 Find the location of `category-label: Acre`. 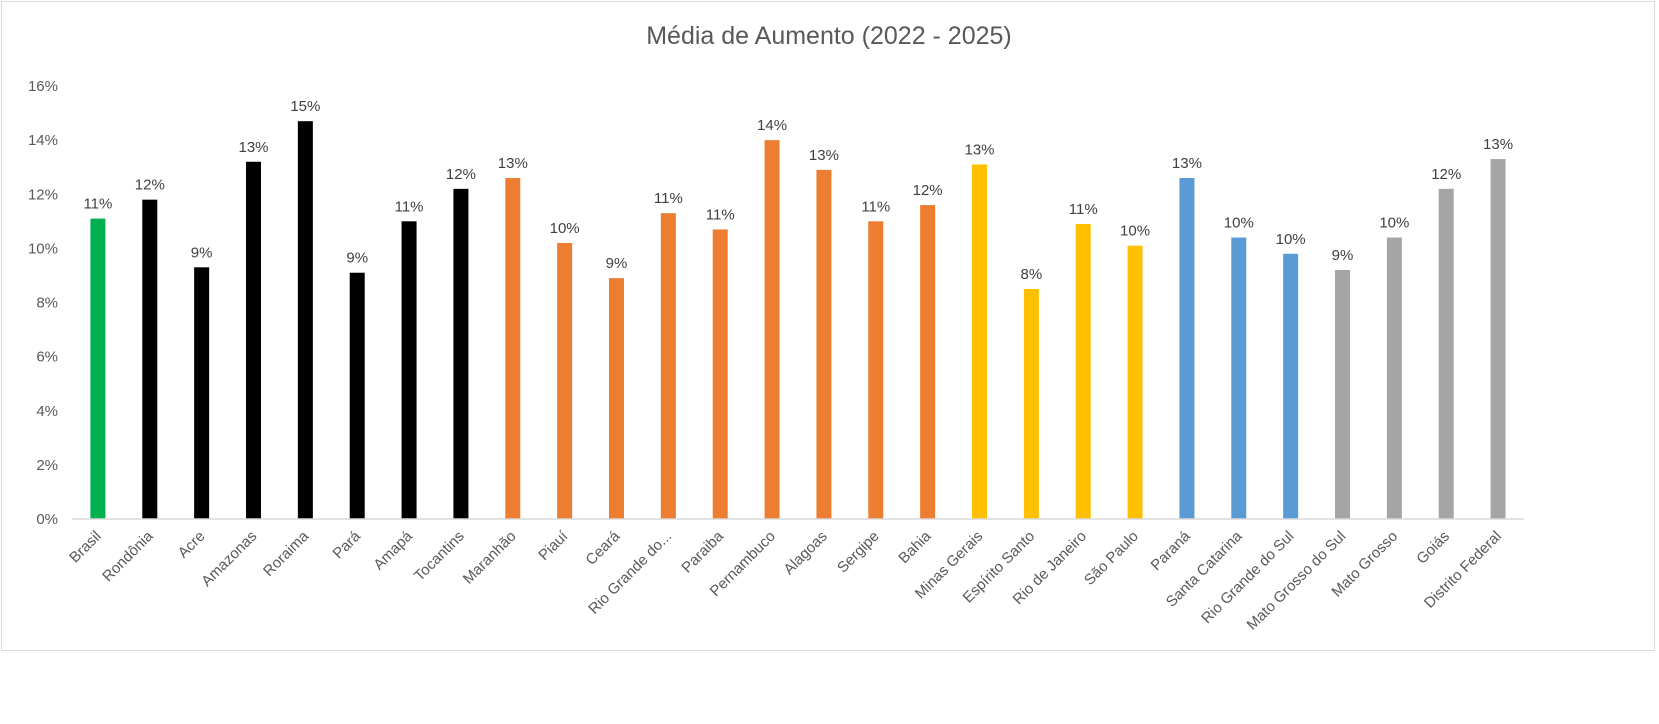

category-label: Acre is located at coordinates (192, 545).